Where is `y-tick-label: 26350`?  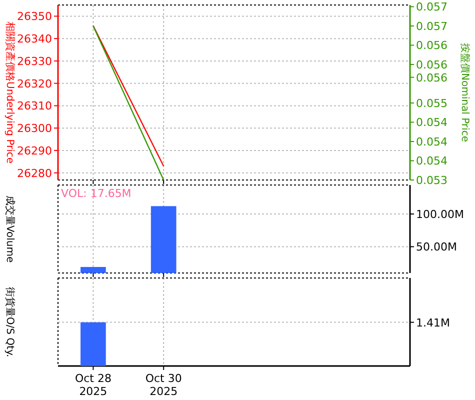
y-tick-label: 26350 is located at coordinates (34, 17).